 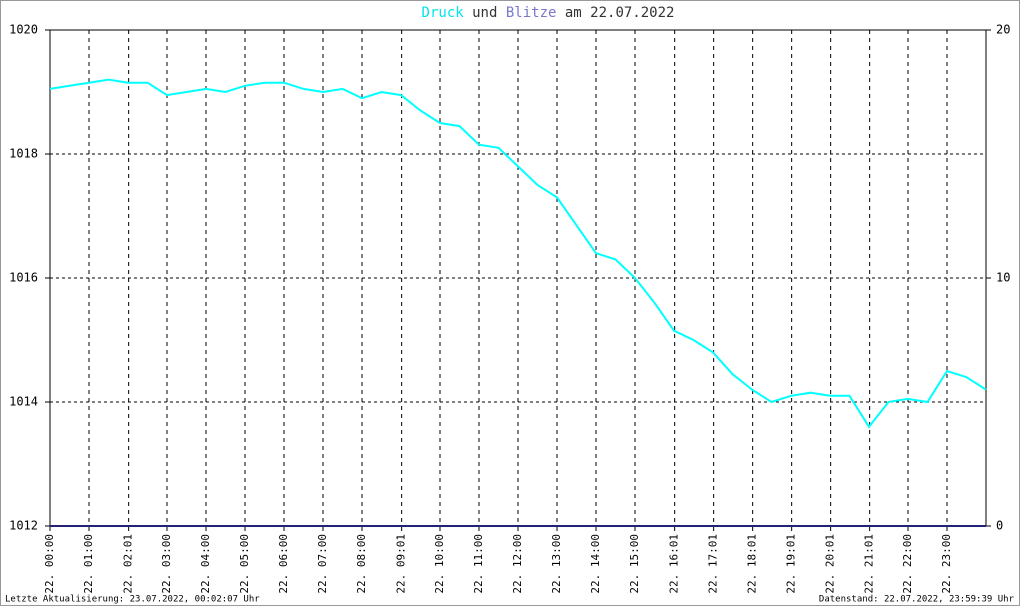 I want to click on chart-title: Druck und Blitze am 22.07.2022, so click(x=548, y=13).